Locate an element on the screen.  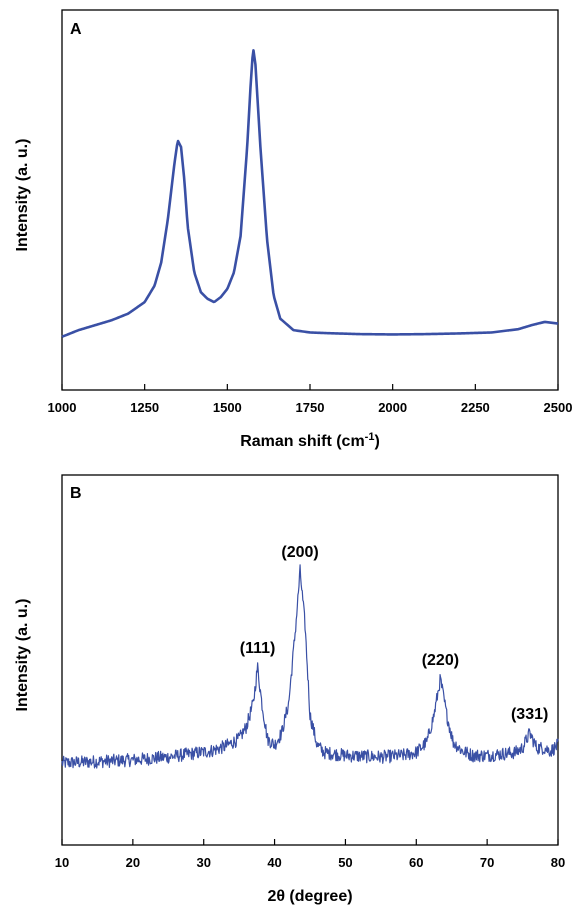
x-tick-label: 20 is located at coordinates (133, 862).